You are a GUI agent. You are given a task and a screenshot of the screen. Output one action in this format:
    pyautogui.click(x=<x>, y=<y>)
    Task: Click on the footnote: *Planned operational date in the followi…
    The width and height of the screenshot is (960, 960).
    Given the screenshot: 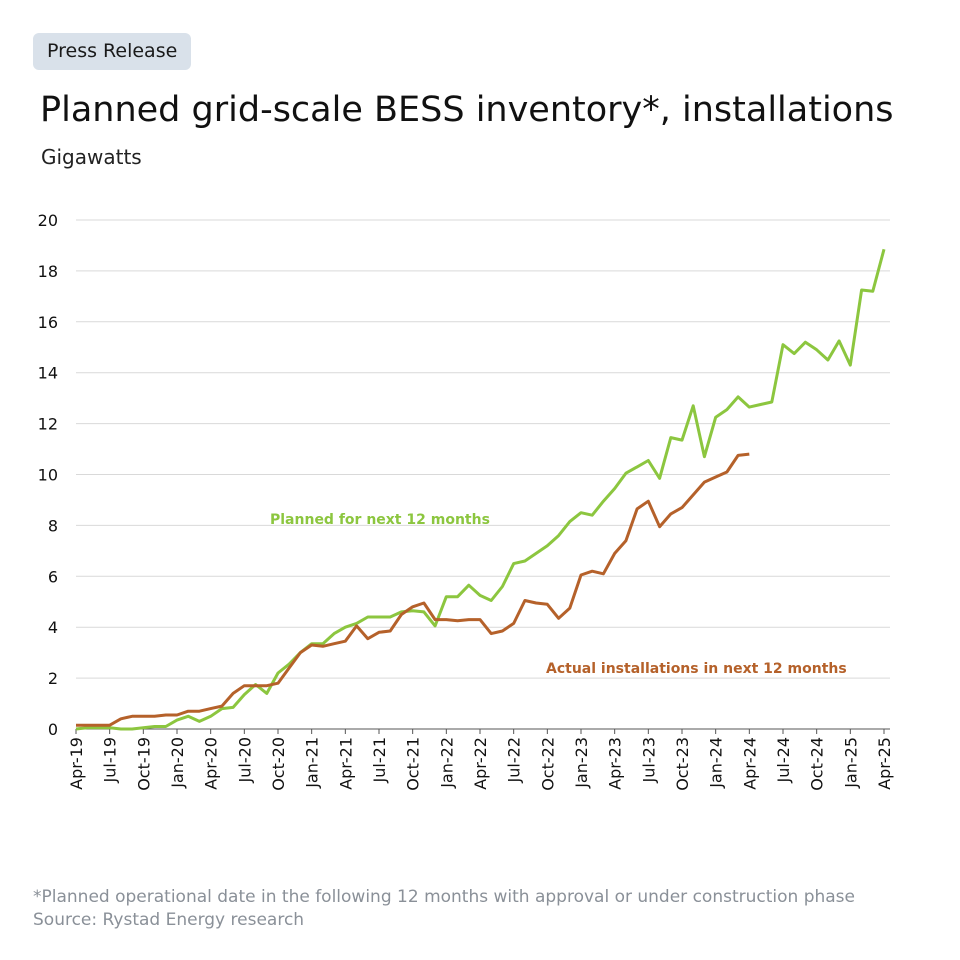 What is the action you would take?
    pyautogui.click(x=444, y=897)
    